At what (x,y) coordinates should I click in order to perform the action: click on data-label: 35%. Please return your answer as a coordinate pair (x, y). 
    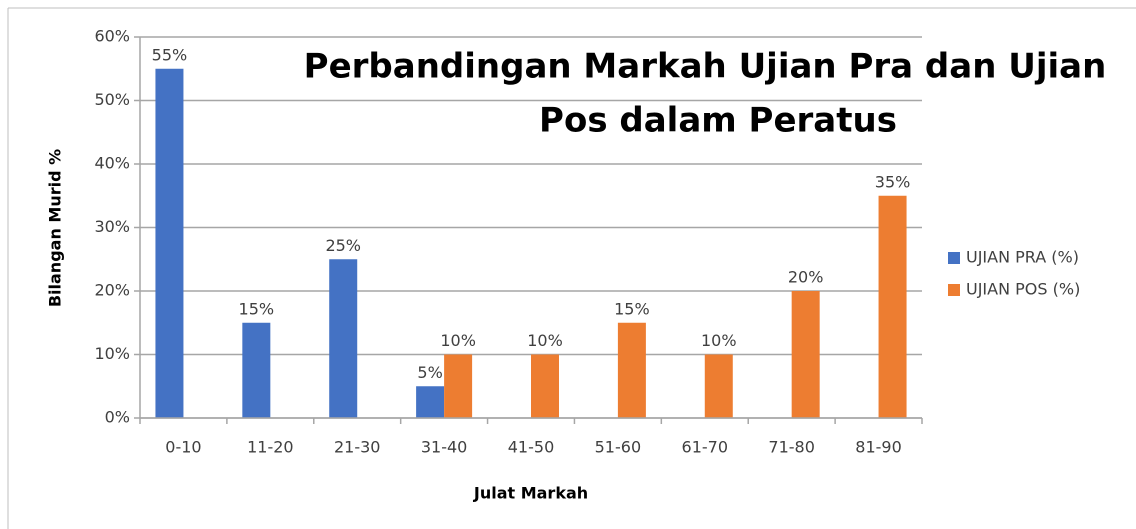
    Looking at the image, I should click on (893, 181).